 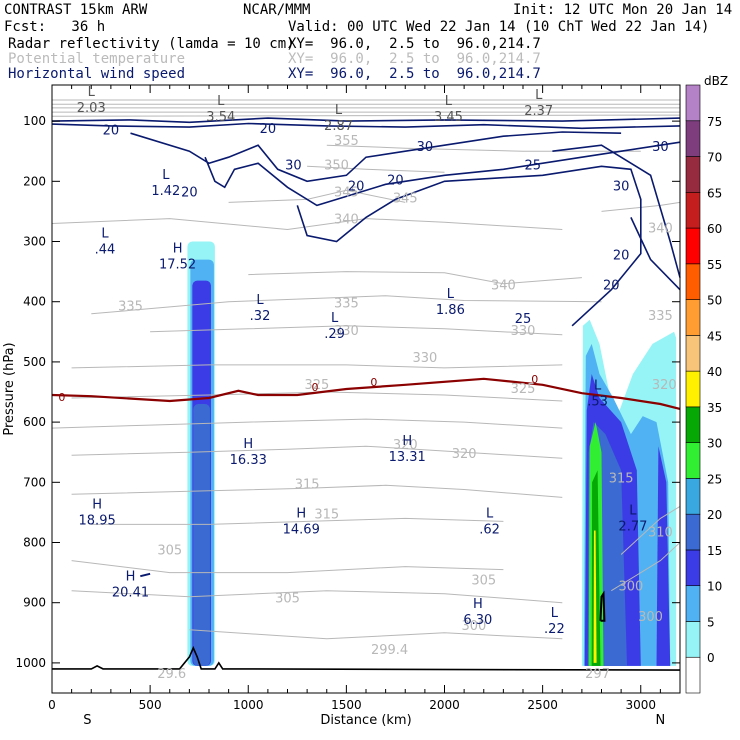 What do you see at coordinates (714, 587) in the screenshot?
I see `colorbar-tick-label: 10` at bounding box center [714, 587].